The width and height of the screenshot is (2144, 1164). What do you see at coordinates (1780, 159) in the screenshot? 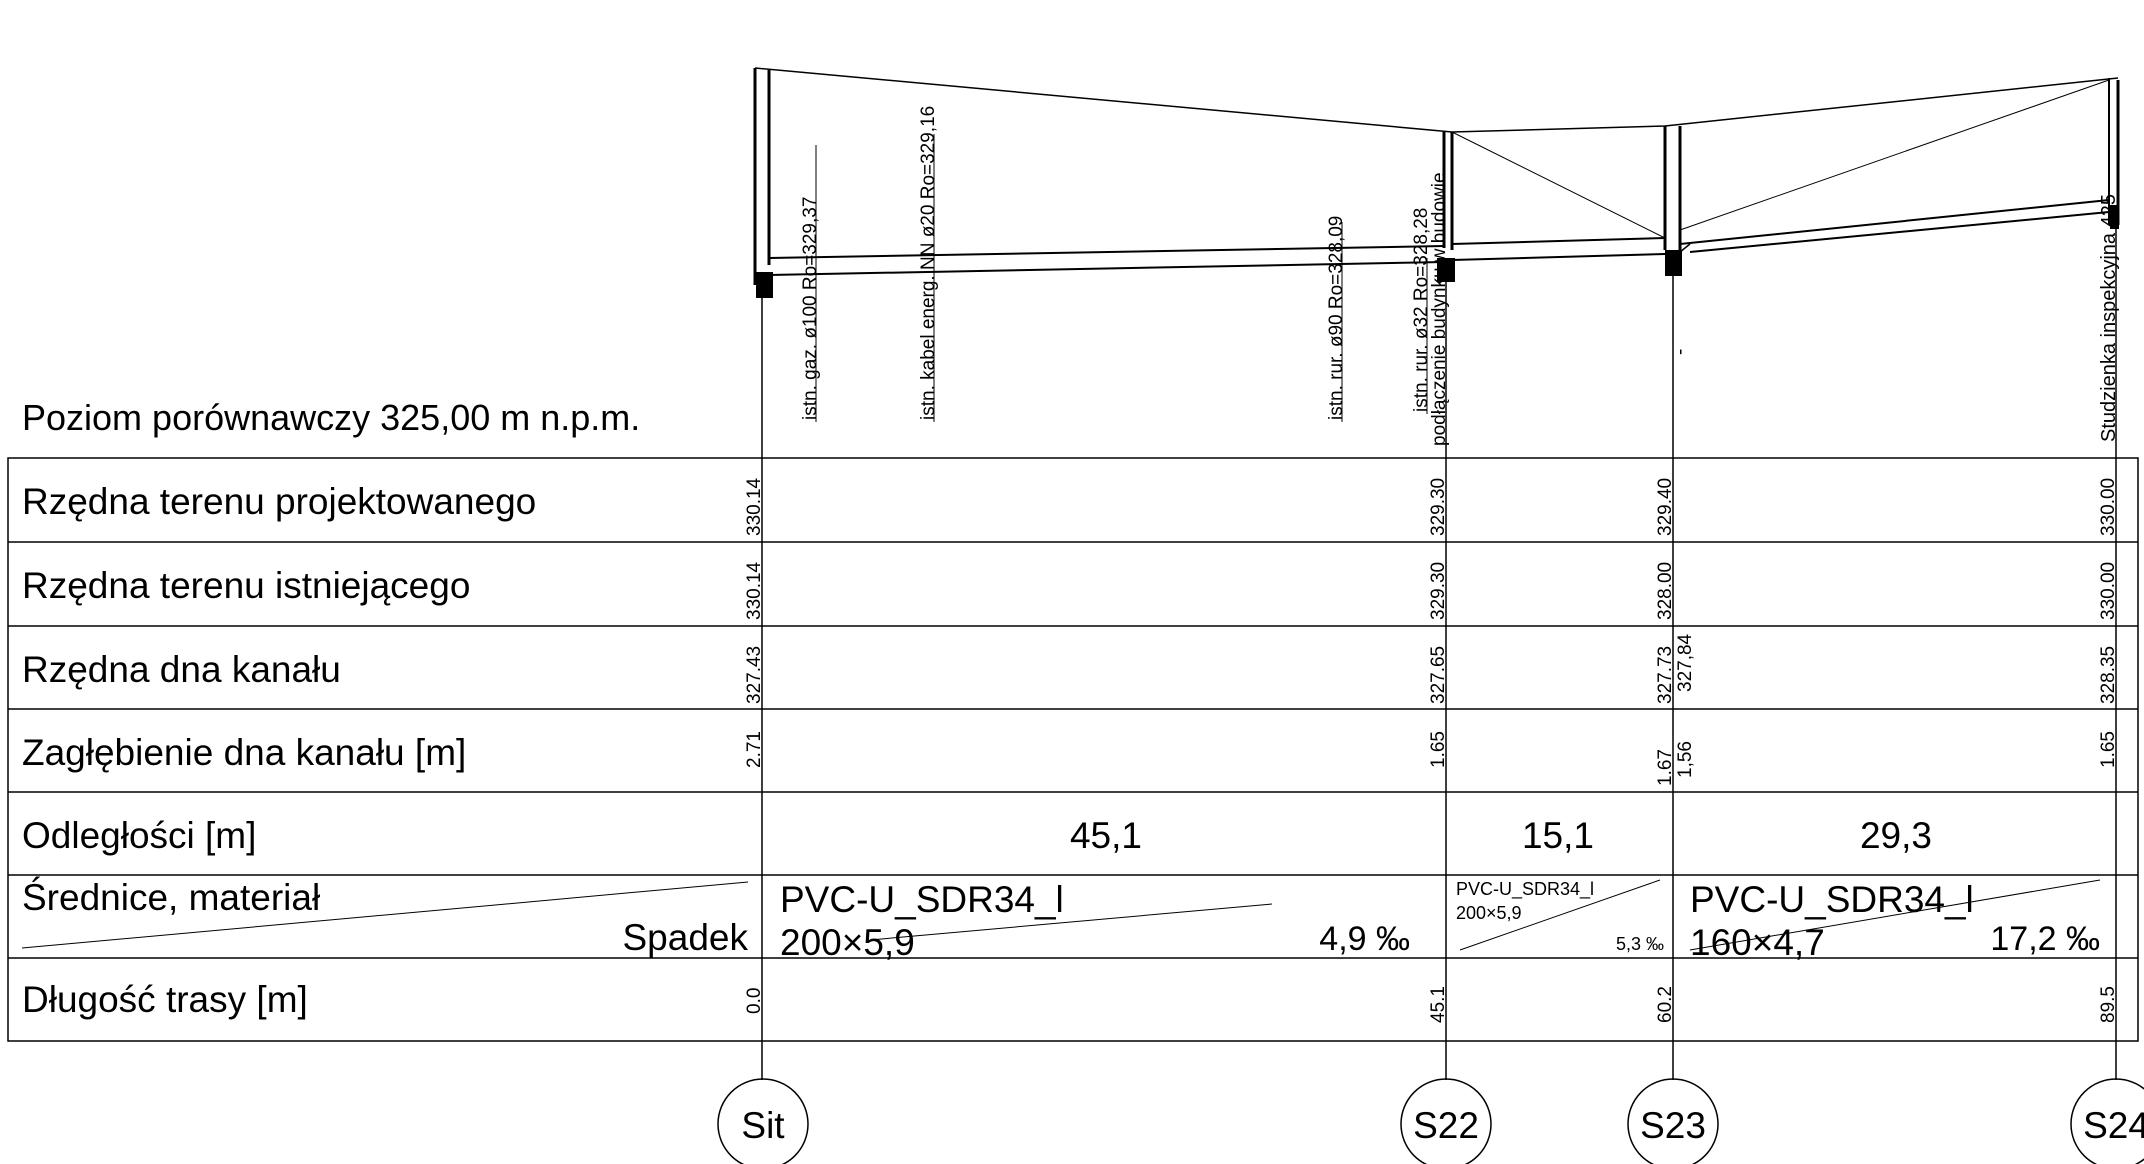
I see `sight-lines` at bounding box center [1780, 159].